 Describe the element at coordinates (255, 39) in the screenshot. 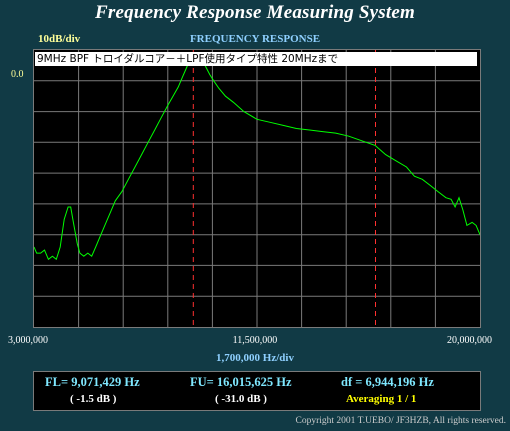

I see `graph-title: FREQUENCY RESPONSE` at that location.